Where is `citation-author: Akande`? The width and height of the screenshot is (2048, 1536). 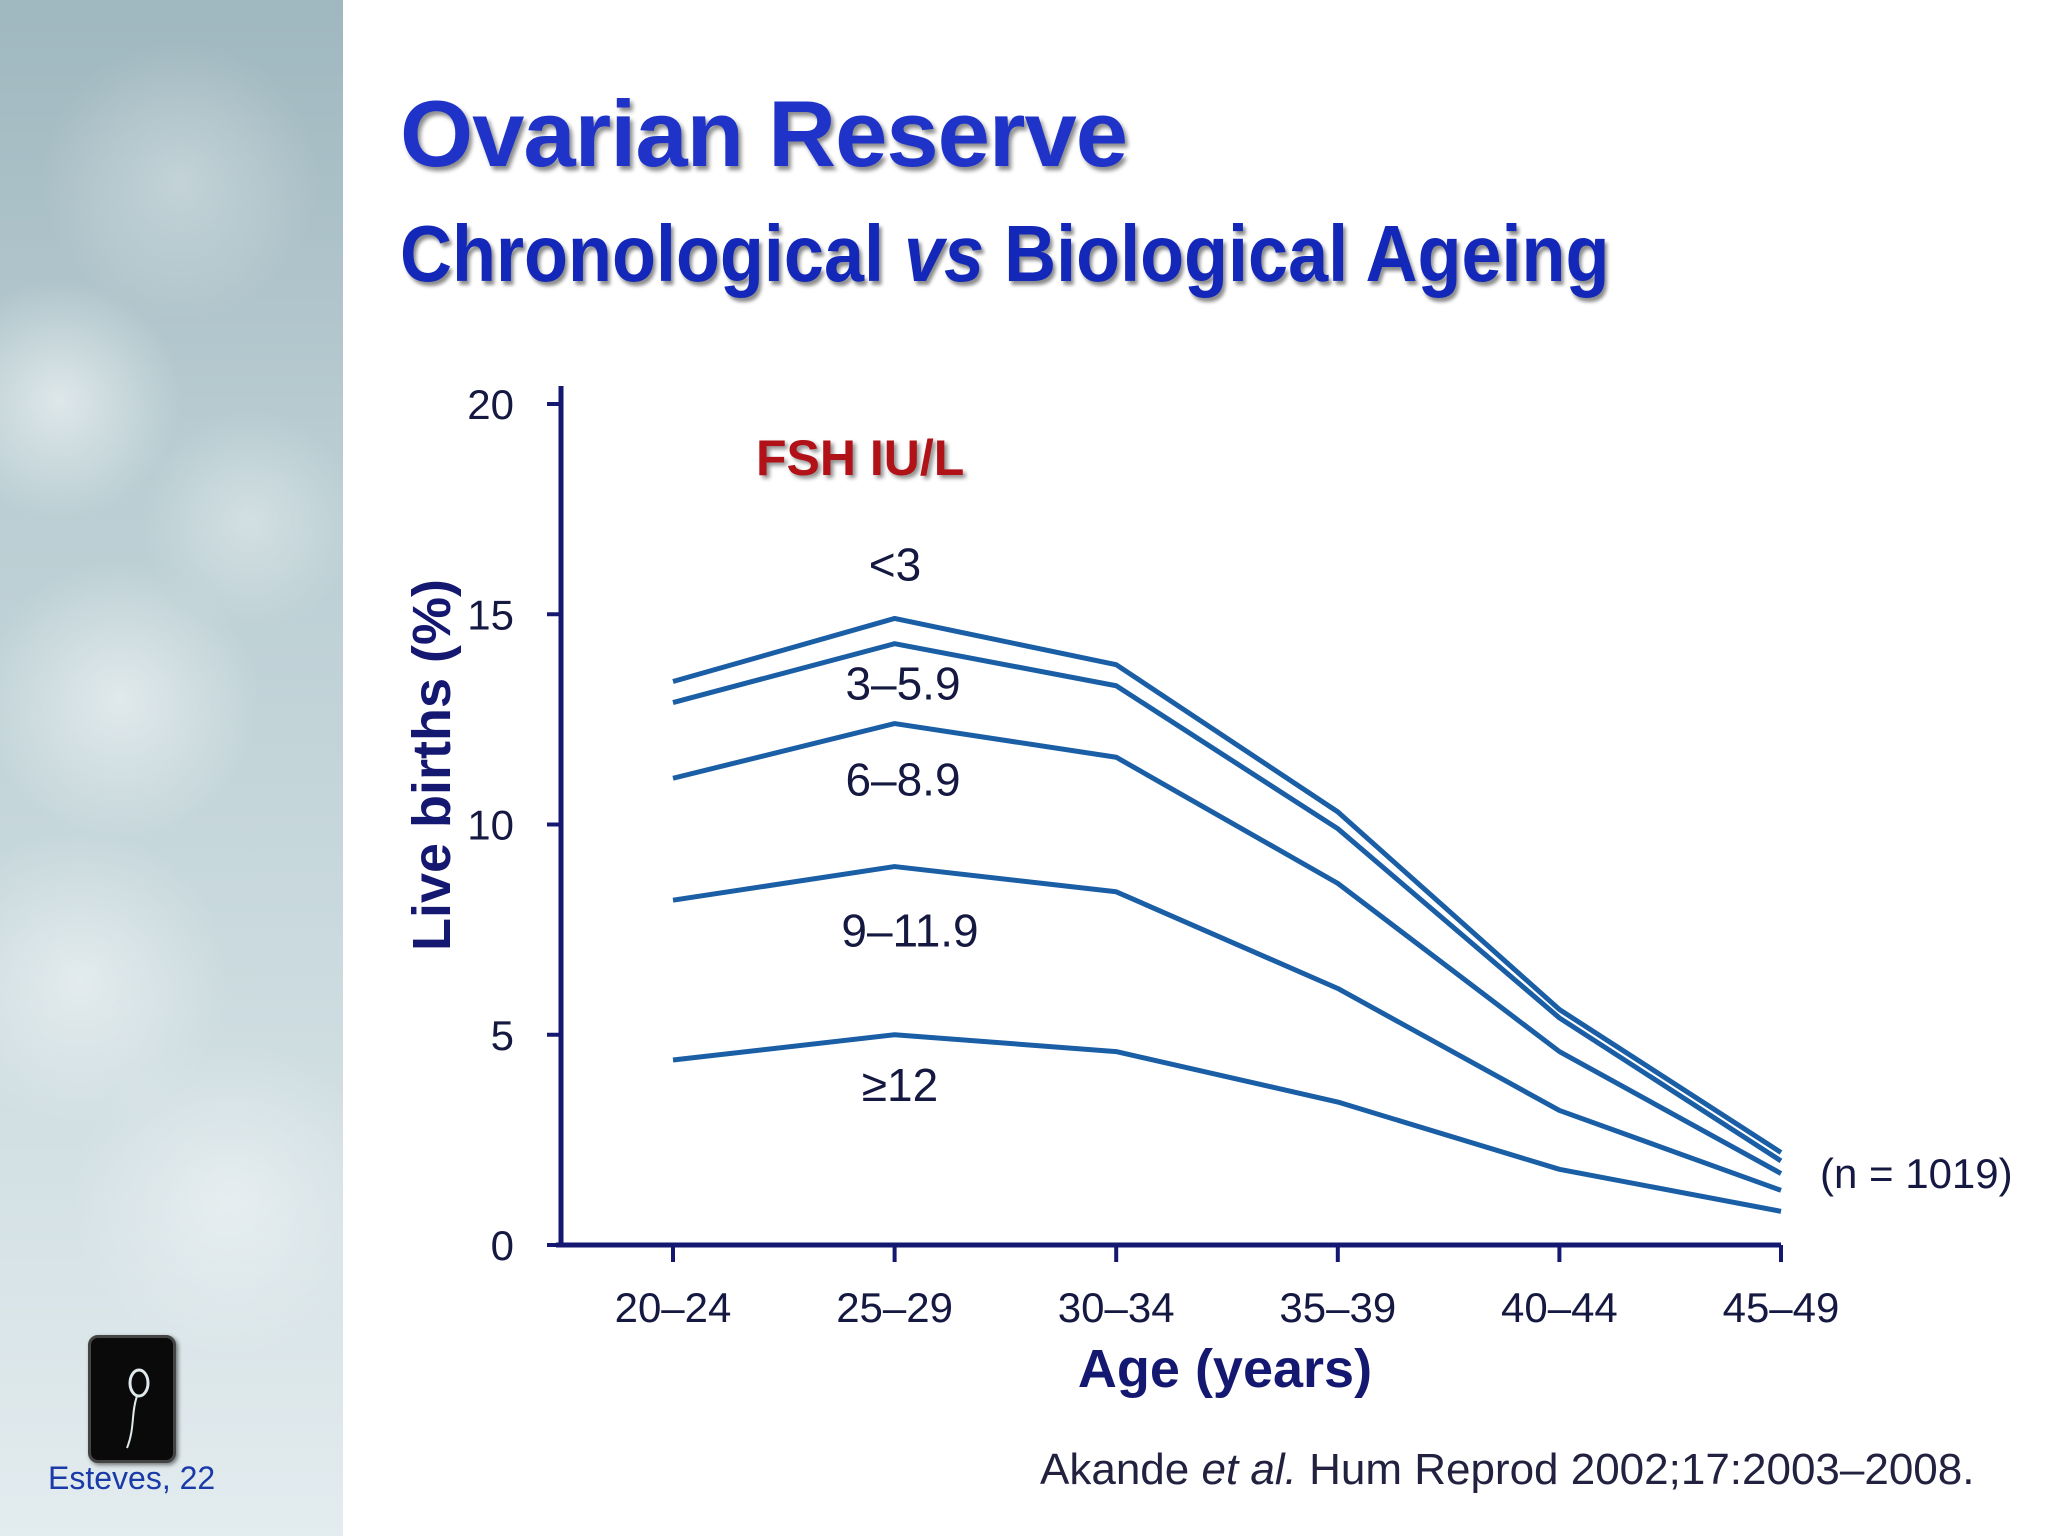 citation-author: Akande is located at coordinates (1121, 1469).